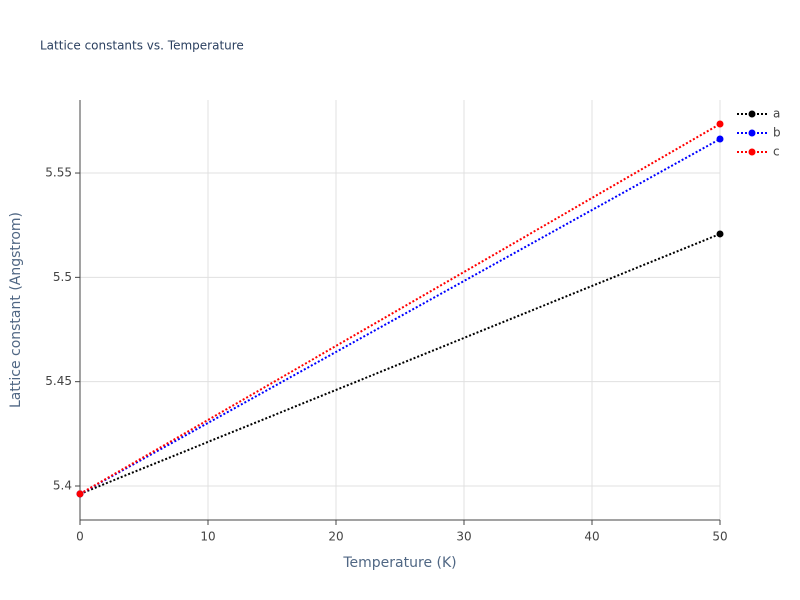  Describe the element at coordinates (591, 537) in the screenshot. I see `x-tick-label: 40` at that location.